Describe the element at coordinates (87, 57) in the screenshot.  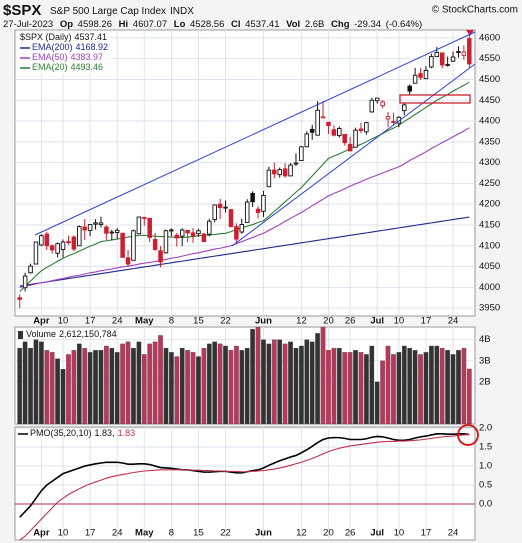
I see `legend-text: 4383.97` at that location.